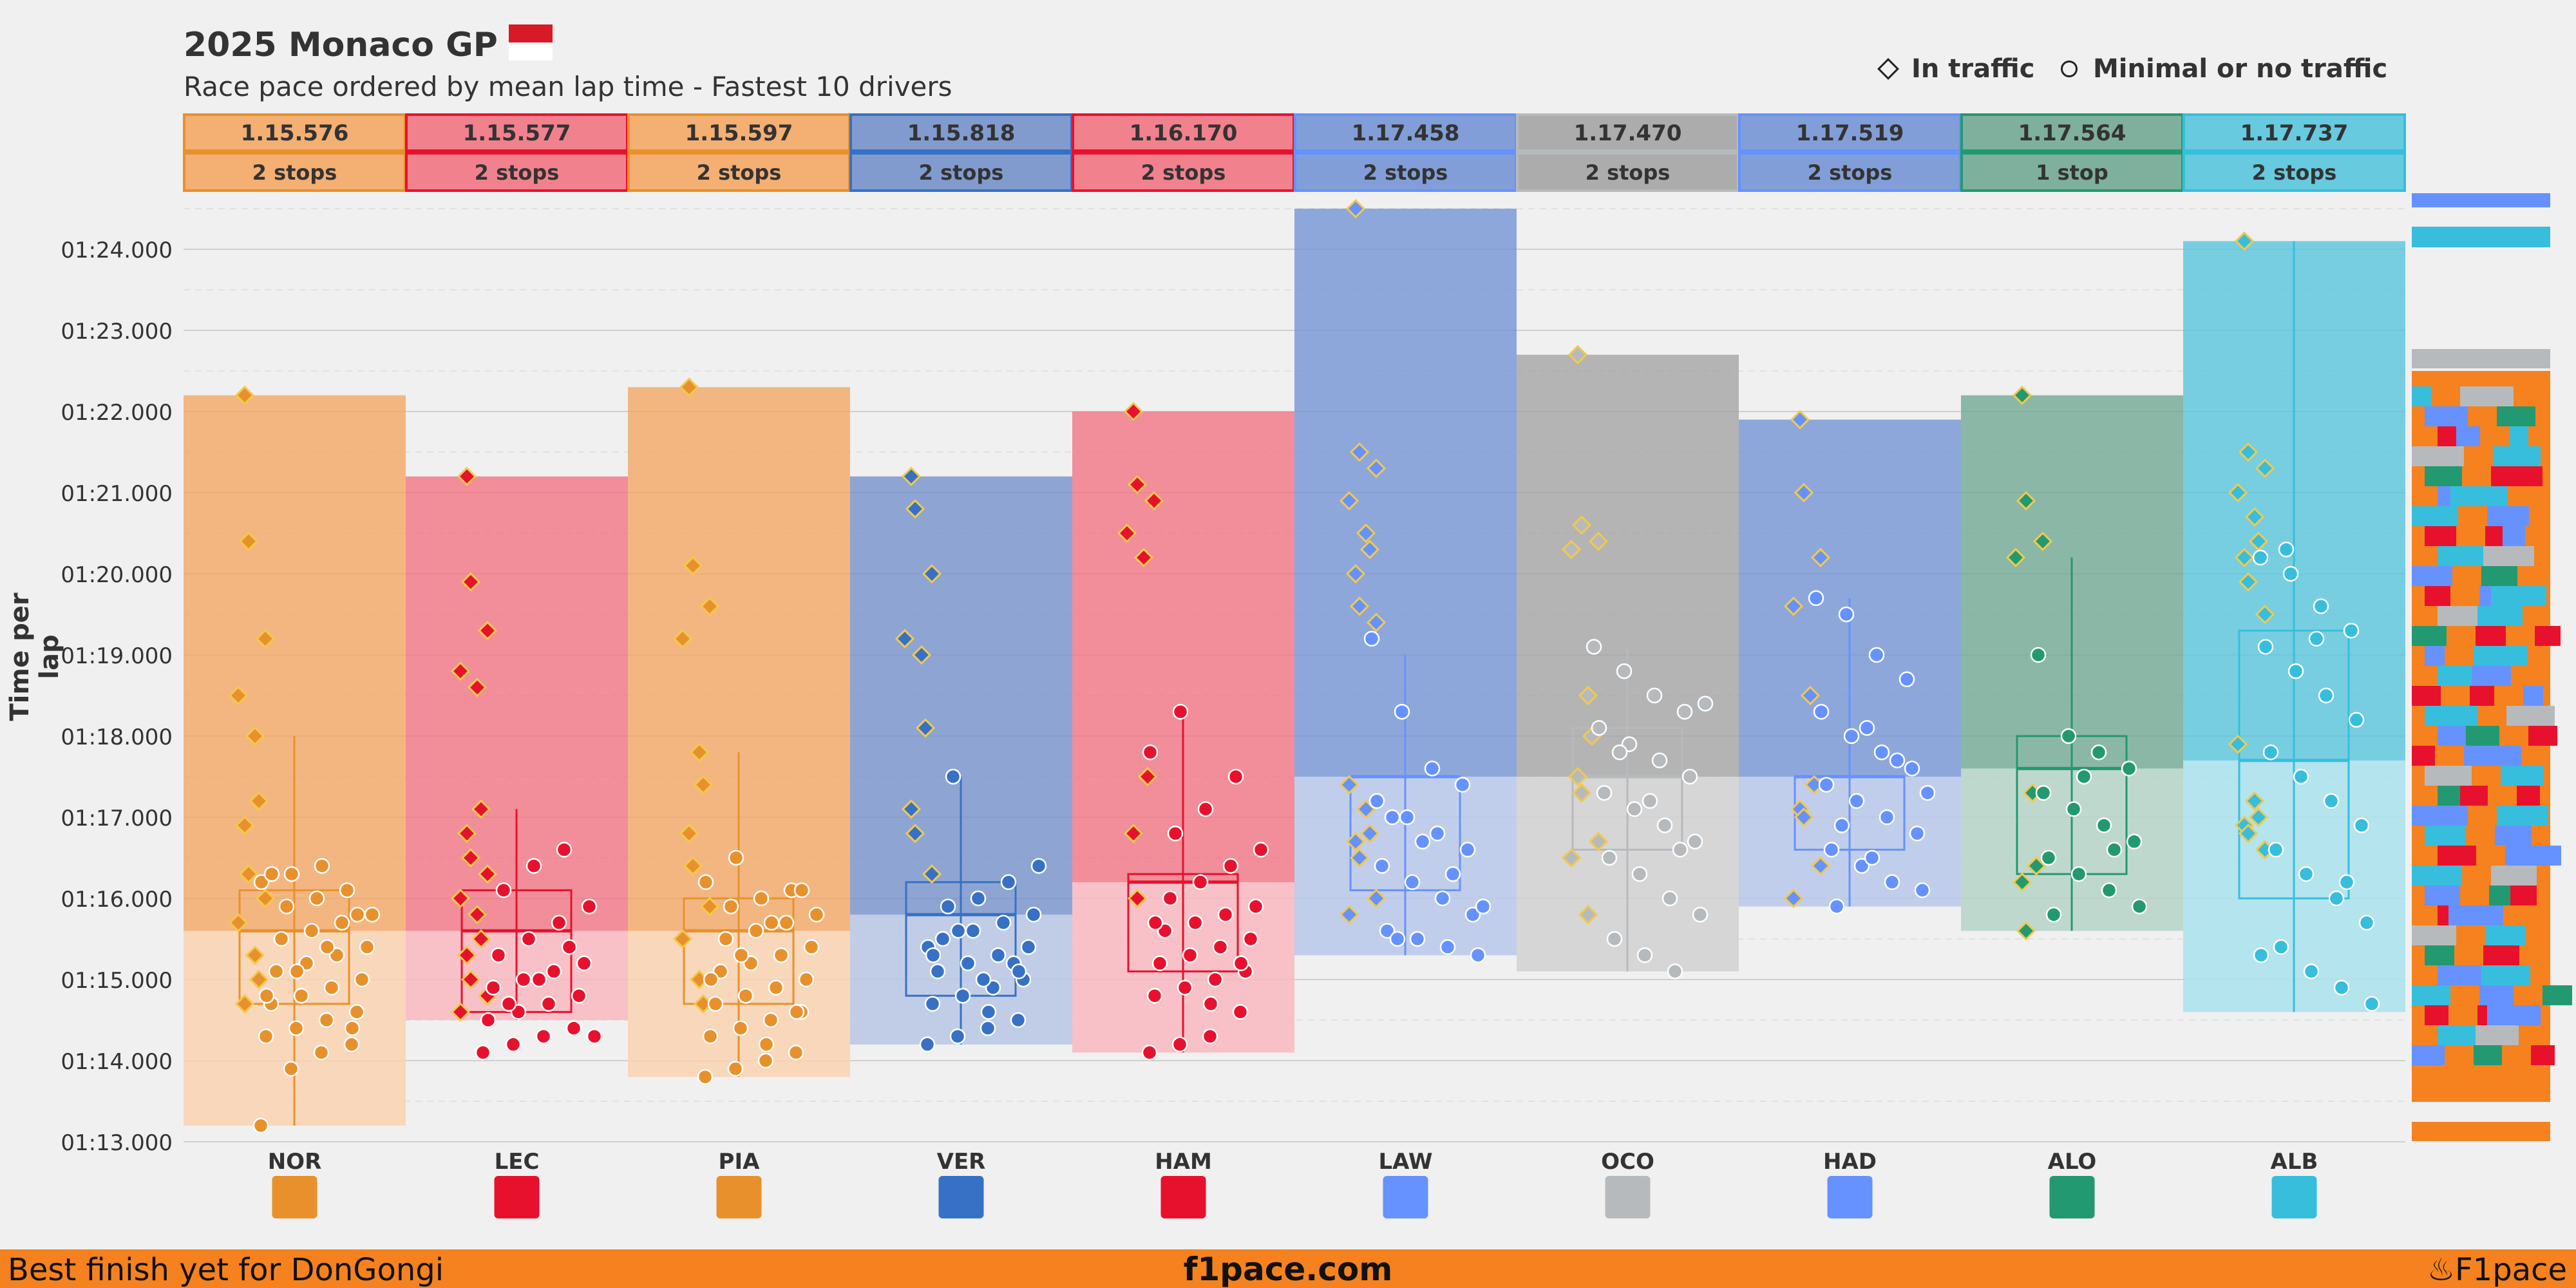 This screenshot has width=2576, height=1288. I want to click on driver-column-nor: 1.15.576 2 stops NOR, so click(294, 665).